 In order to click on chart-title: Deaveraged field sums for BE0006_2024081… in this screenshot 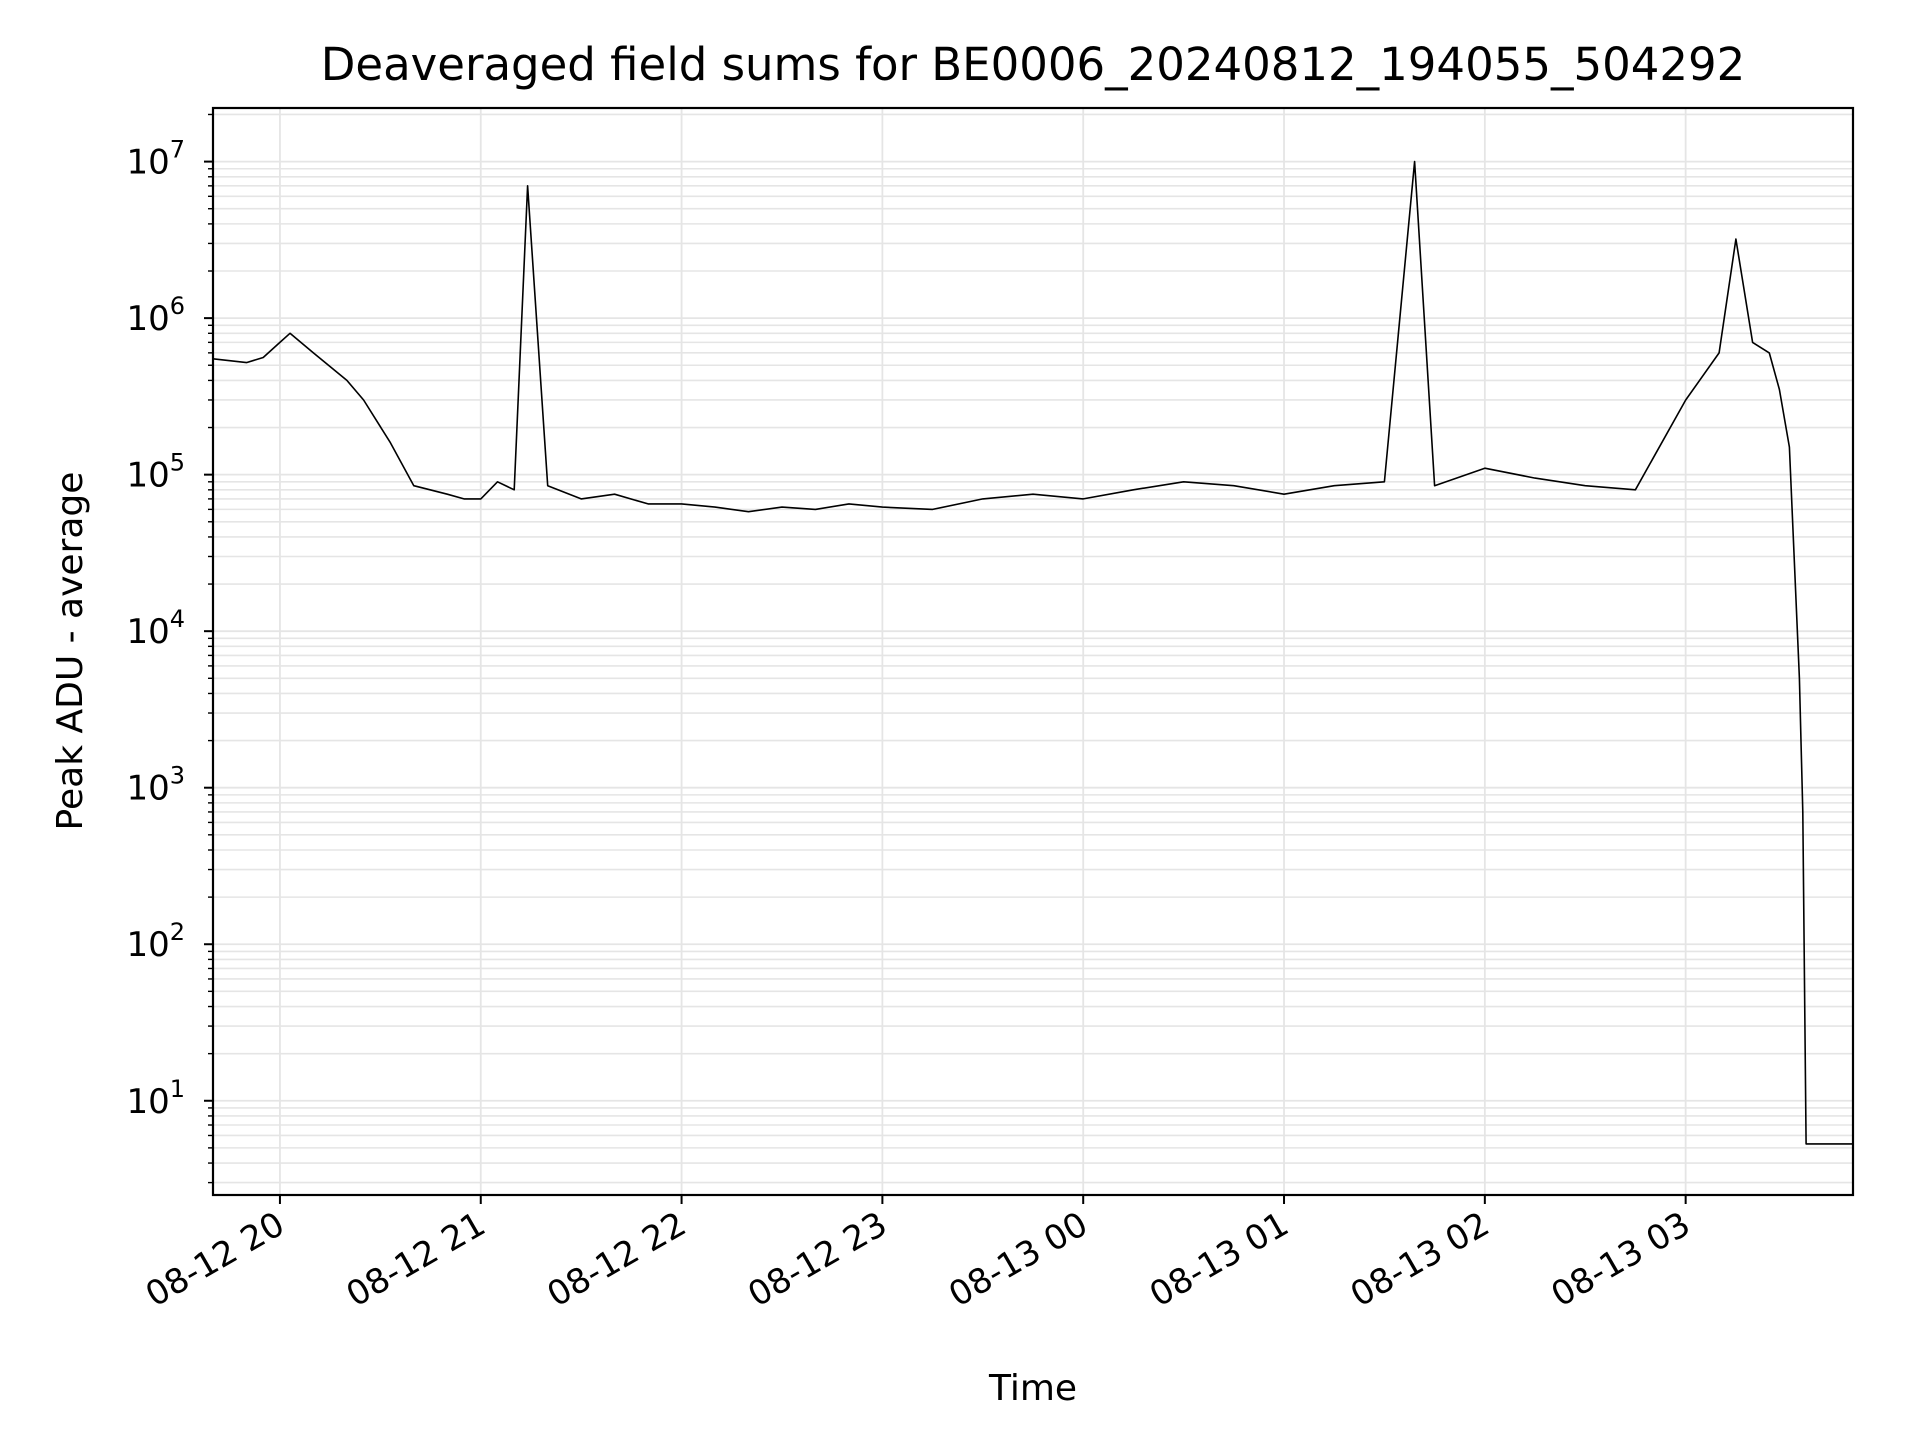, I will do `click(1033, 64)`.